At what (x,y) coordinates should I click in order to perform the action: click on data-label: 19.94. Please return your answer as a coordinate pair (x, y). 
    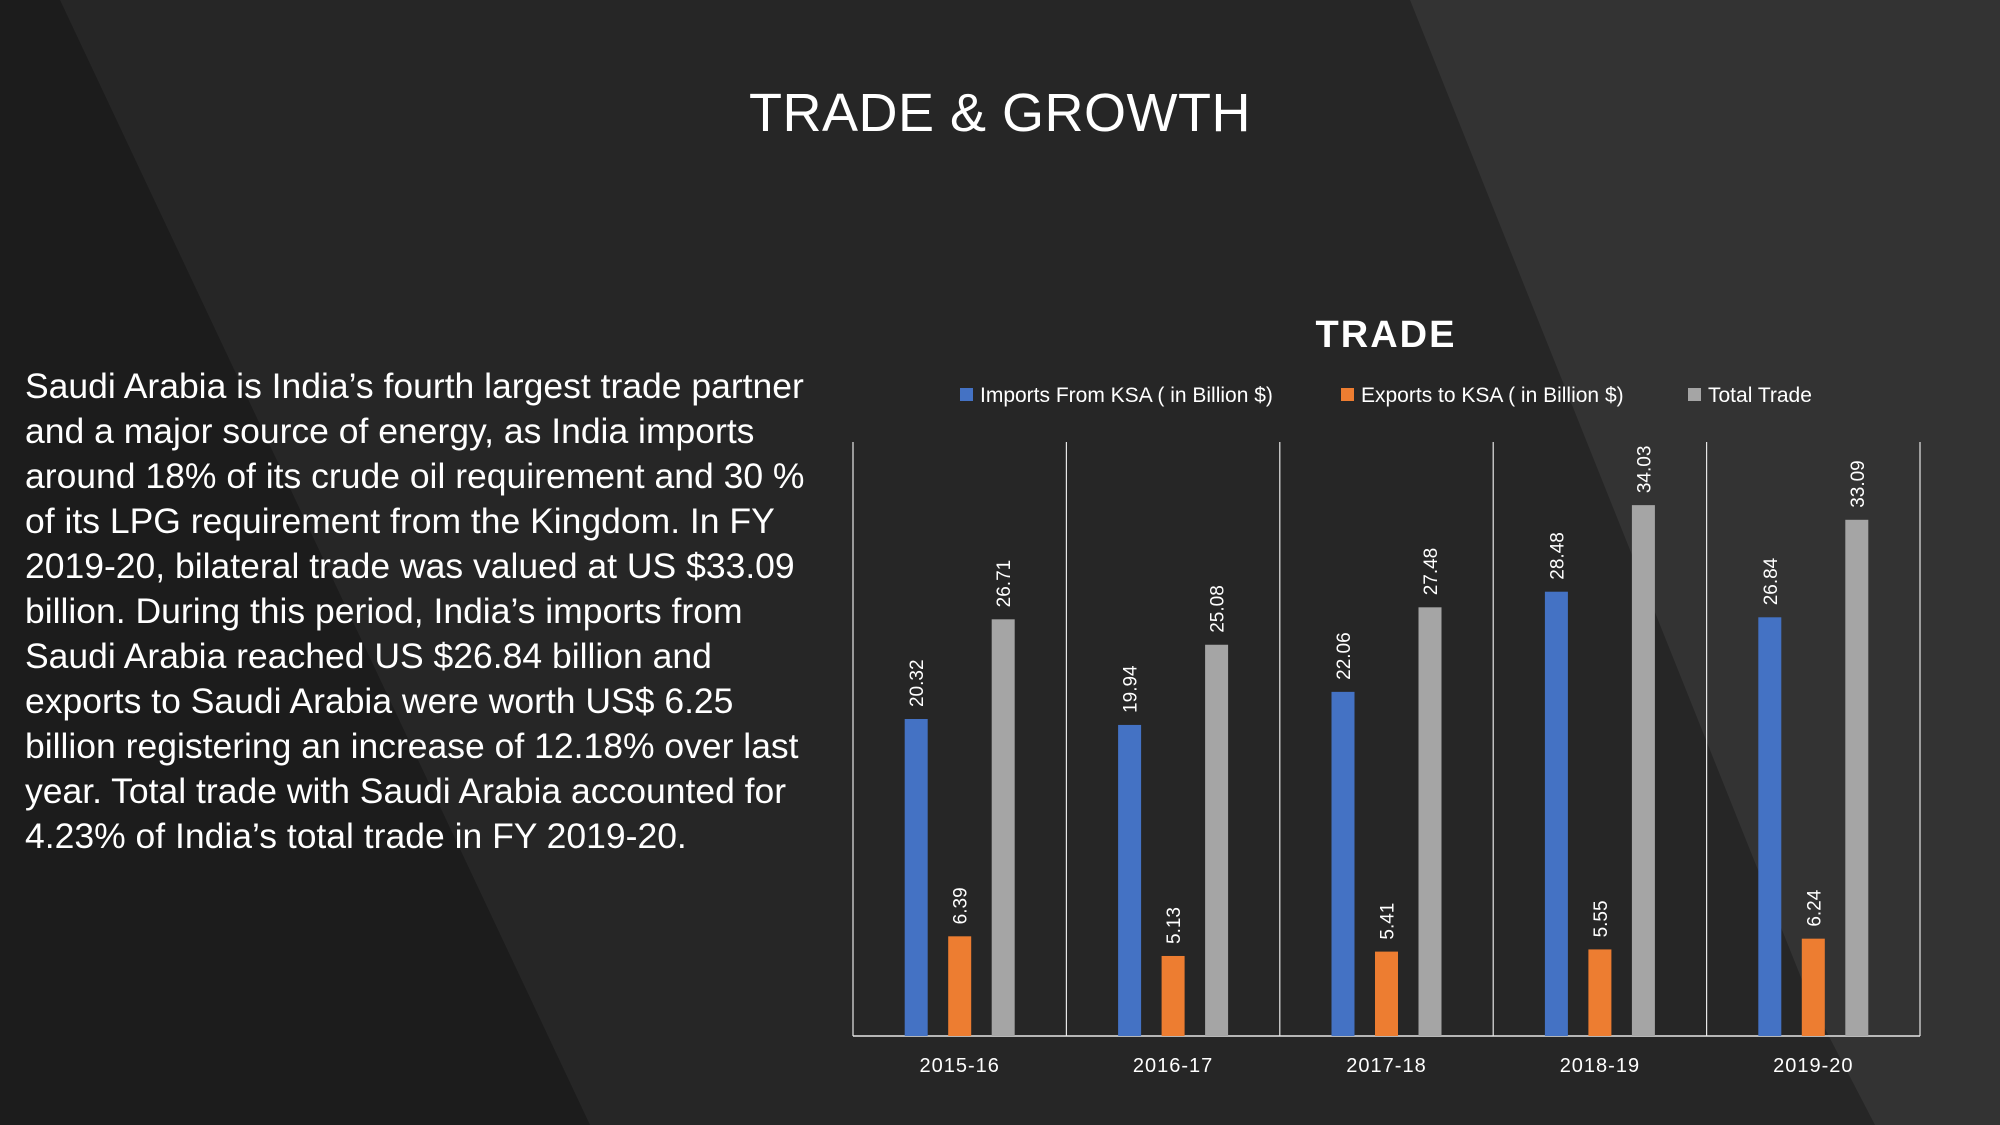
    Looking at the image, I should click on (1131, 689).